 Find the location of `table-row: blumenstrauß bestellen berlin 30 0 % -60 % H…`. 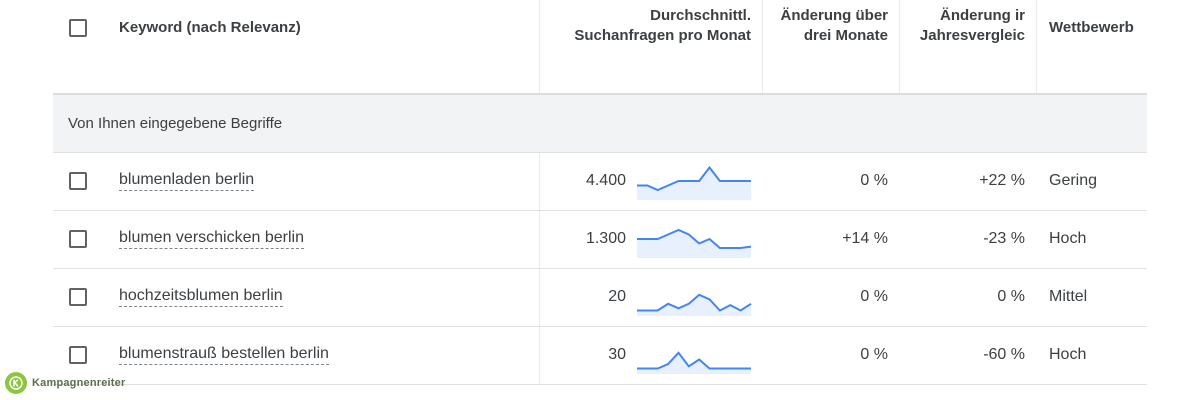

table-row: blumenstrauß bestellen berlin 30 0 % -60 % H… is located at coordinates (600, 356).